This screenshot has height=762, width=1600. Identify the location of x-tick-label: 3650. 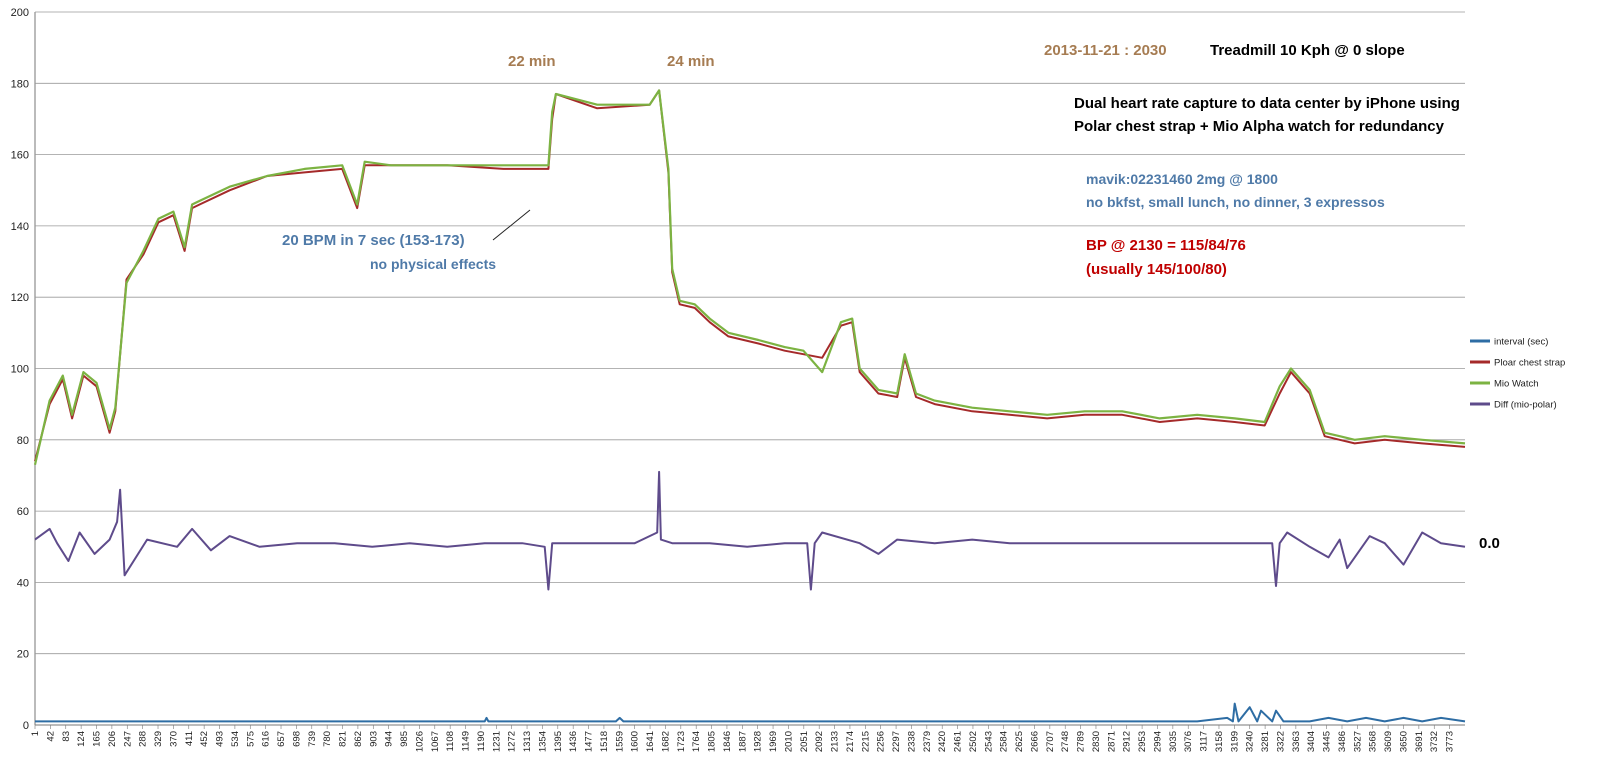
(1403, 741).